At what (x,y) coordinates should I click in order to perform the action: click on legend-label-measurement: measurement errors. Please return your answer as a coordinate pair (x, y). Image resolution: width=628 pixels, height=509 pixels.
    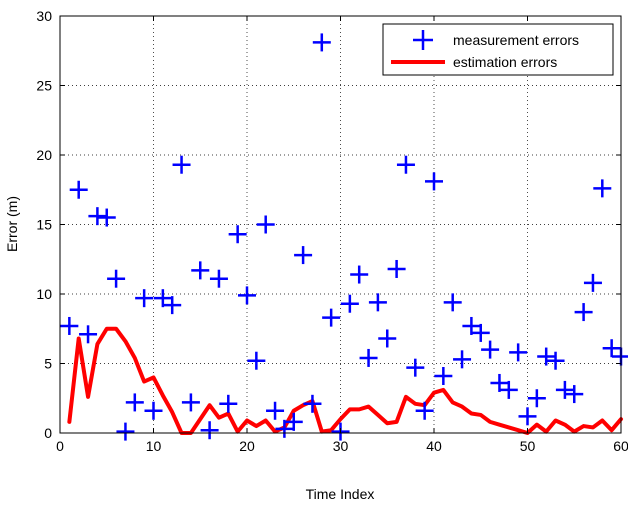
    Looking at the image, I should click on (516, 40).